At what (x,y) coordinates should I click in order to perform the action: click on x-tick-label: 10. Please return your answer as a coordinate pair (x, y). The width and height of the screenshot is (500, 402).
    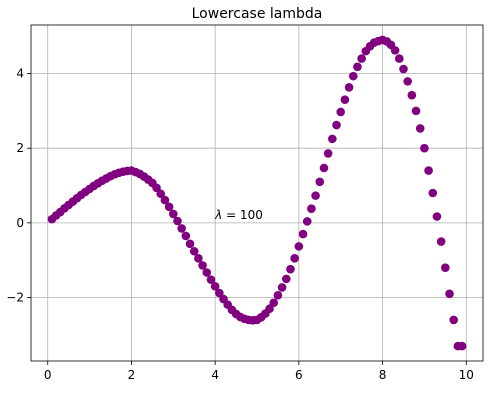
    Looking at the image, I should click on (466, 375).